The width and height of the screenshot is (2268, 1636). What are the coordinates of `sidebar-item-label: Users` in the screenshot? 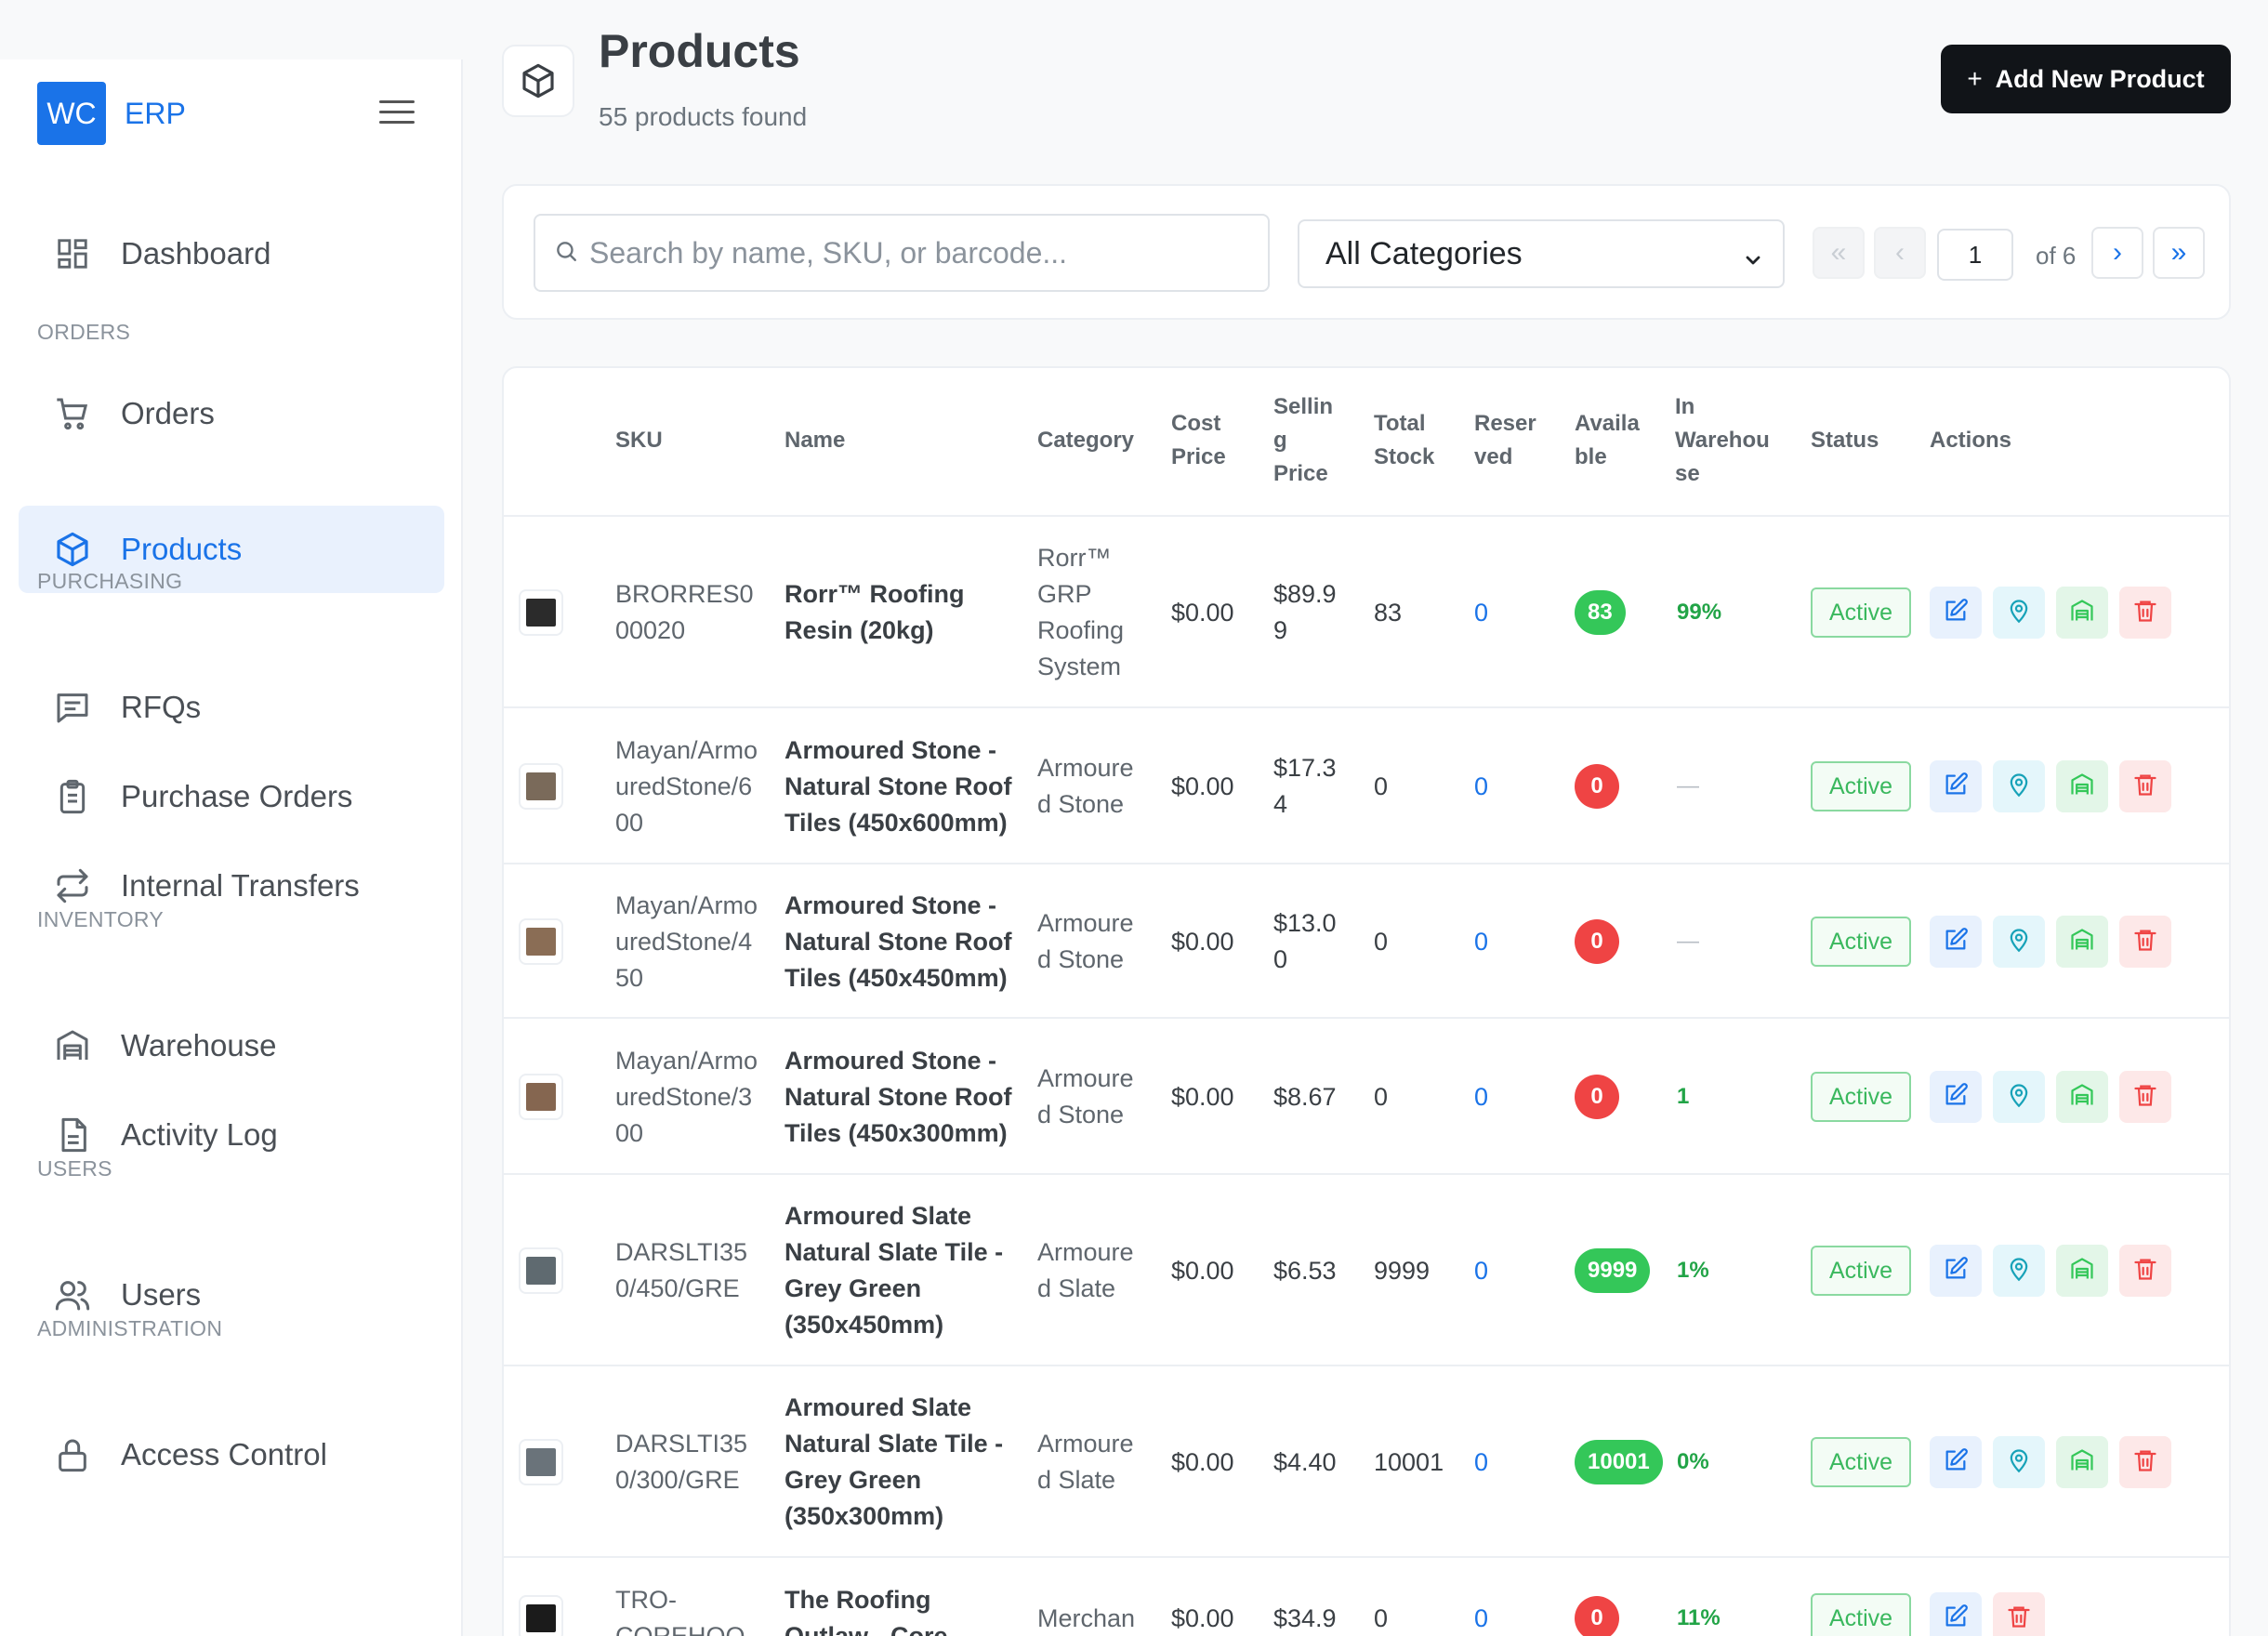 It's located at (161, 1295).